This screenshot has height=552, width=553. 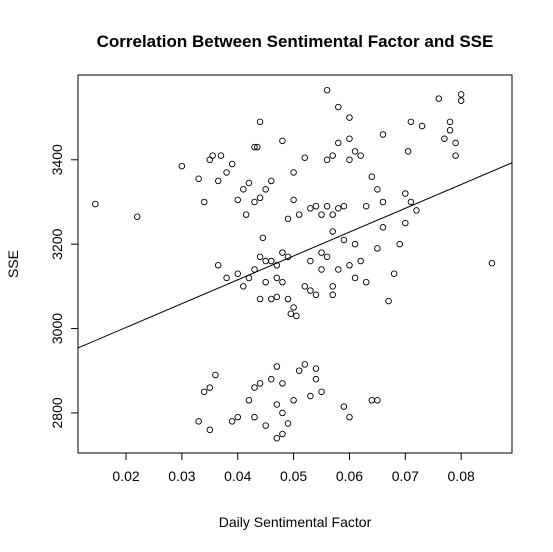 What do you see at coordinates (405, 476) in the screenshot?
I see `x-tick-label: 0.07` at bounding box center [405, 476].